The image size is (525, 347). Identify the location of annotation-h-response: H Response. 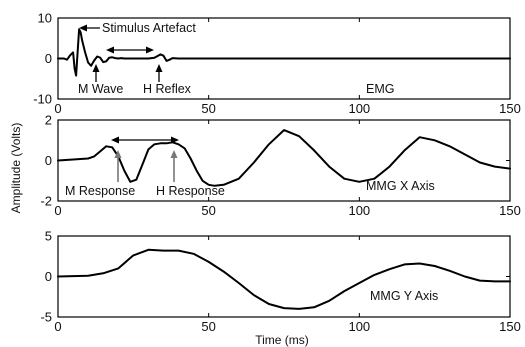
(190, 191).